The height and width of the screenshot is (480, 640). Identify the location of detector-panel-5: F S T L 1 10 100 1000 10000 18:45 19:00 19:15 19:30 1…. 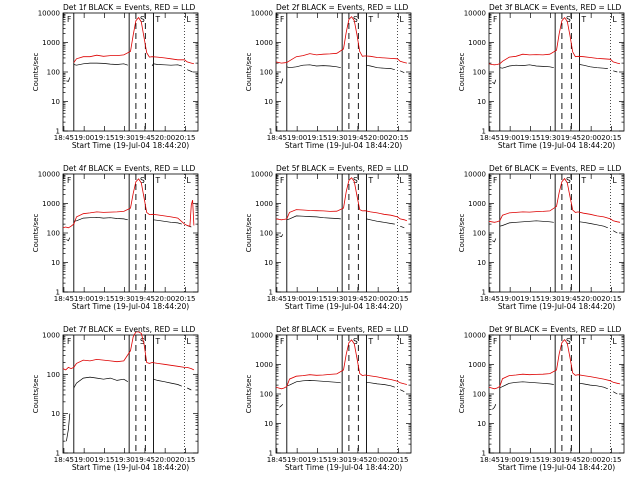
(328, 237).